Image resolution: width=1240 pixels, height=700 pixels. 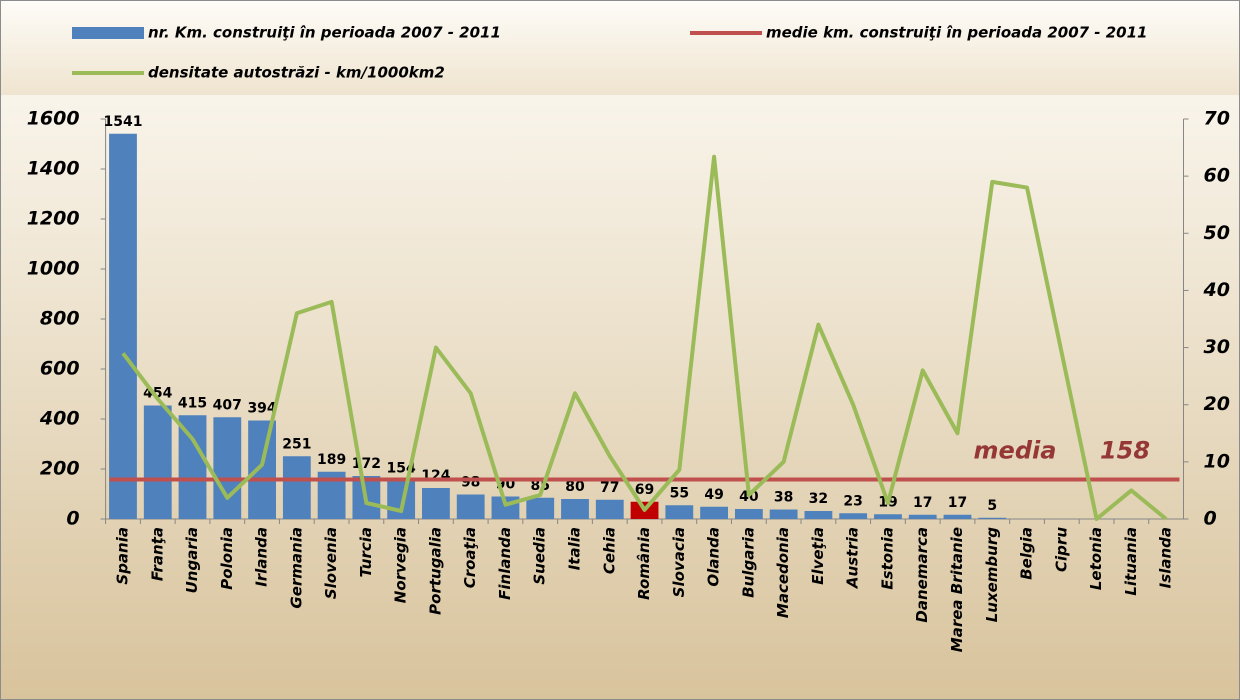 What do you see at coordinates (783, 498) in the screenshot?
I see `data-label: 38` at bounding box center [783, 498].